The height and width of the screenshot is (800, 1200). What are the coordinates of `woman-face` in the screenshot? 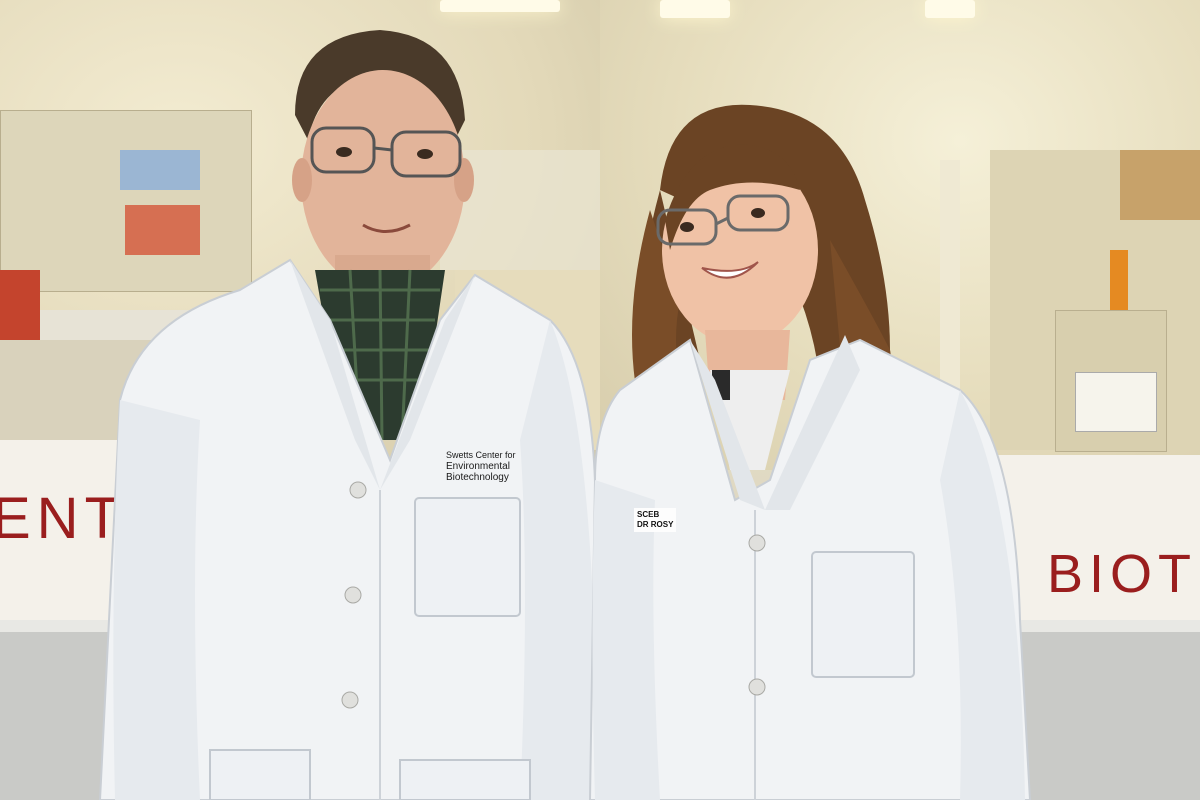 It's located at (740, 250).